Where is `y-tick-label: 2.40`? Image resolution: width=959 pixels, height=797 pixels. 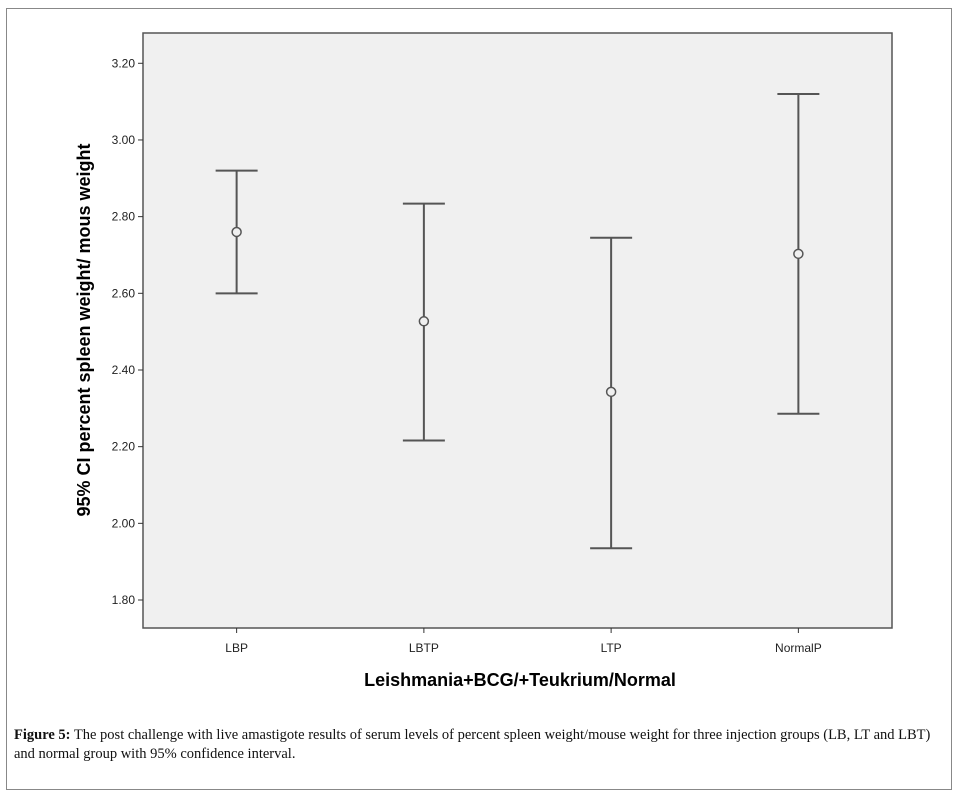
y-tick-label: 2.40 is located at coordinates (124, 370).